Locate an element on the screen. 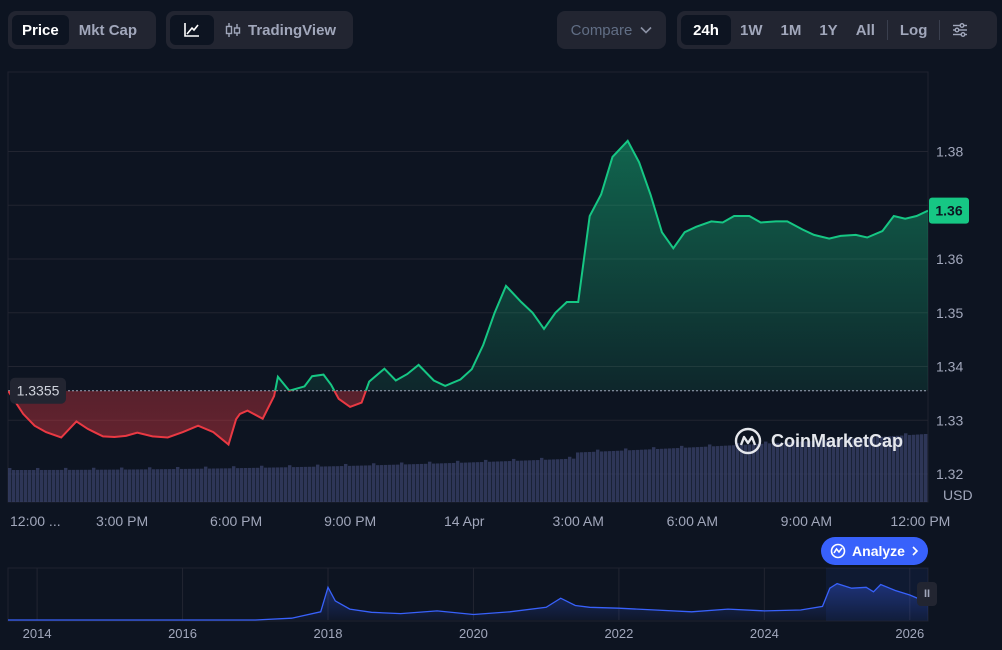 The height and width of the screenshot is (650, 1002). navigator-selection is located at coordinates (877, 594).